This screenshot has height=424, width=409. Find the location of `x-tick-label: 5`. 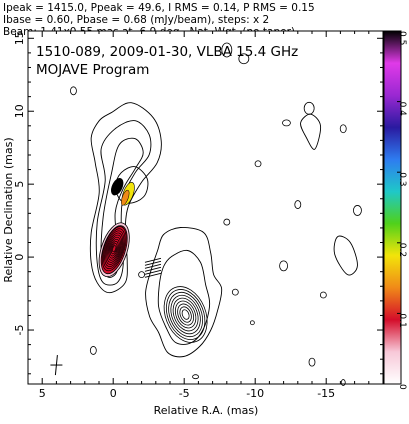

x-tick-label: 5 is located at coordinates (42, 393).